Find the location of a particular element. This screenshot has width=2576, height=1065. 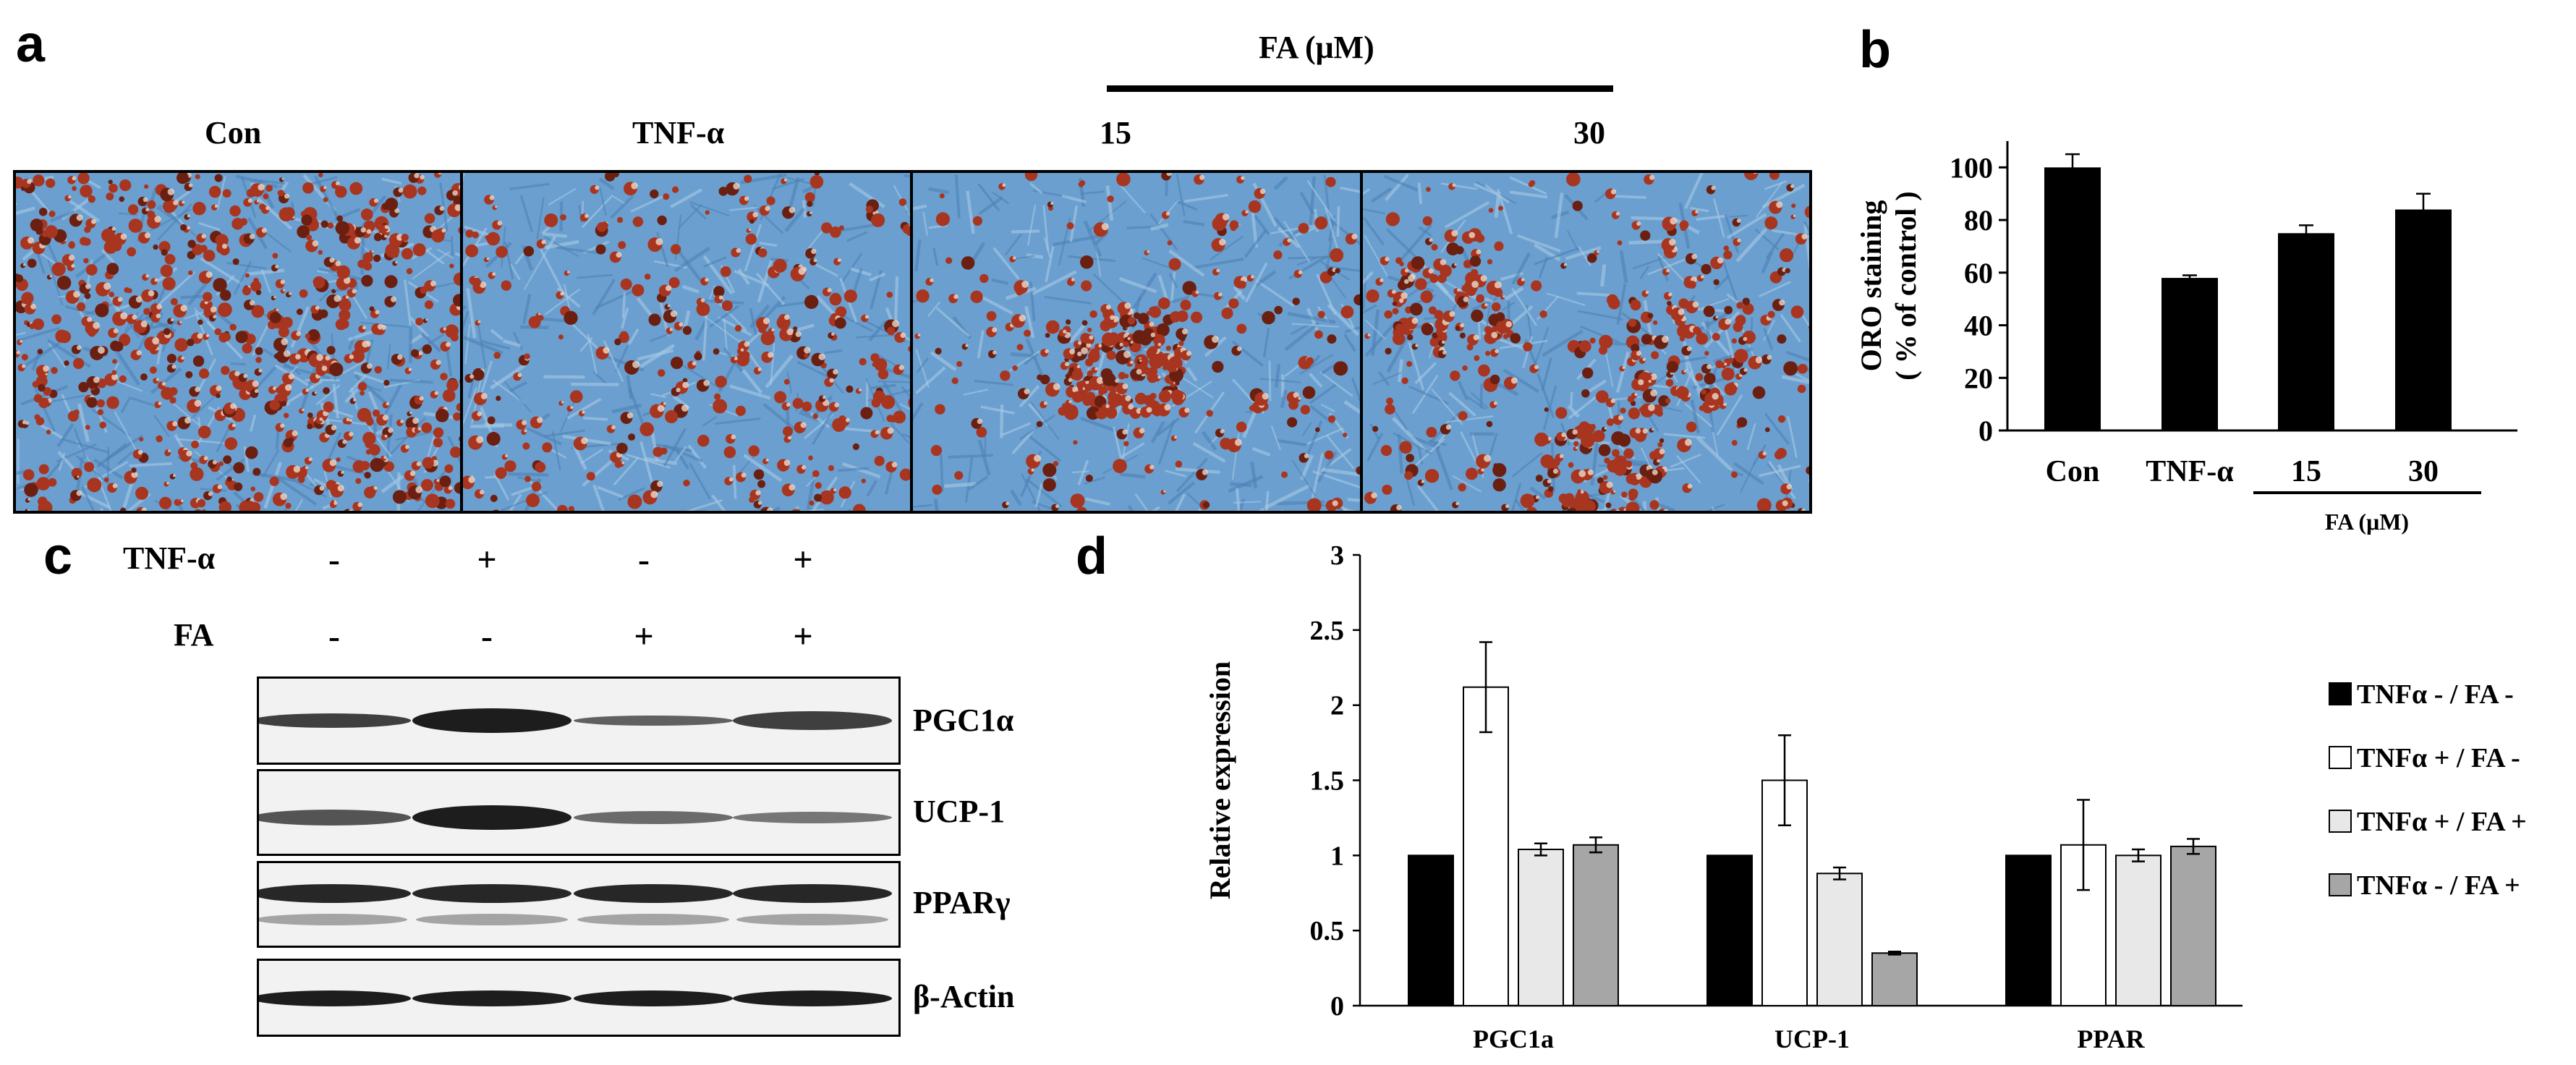

tnf-row-label: TNF-α is located at coordinates (169, 558).